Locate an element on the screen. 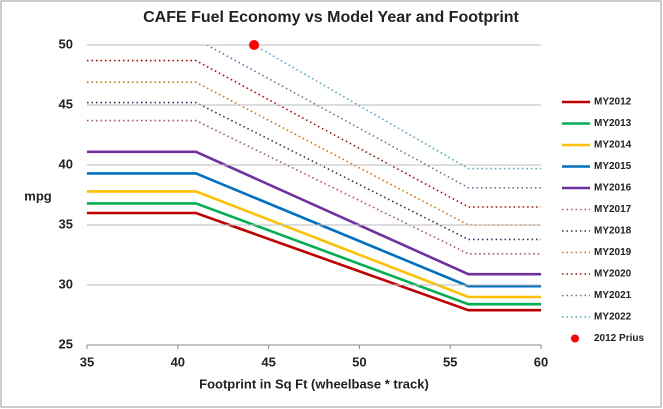  legend-label: MY2017 is located at coordinates (613, 209).